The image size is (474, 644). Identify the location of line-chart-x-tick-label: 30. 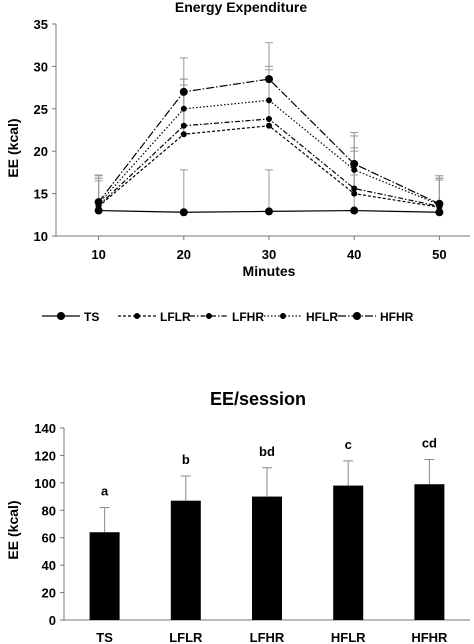
(269, 254).